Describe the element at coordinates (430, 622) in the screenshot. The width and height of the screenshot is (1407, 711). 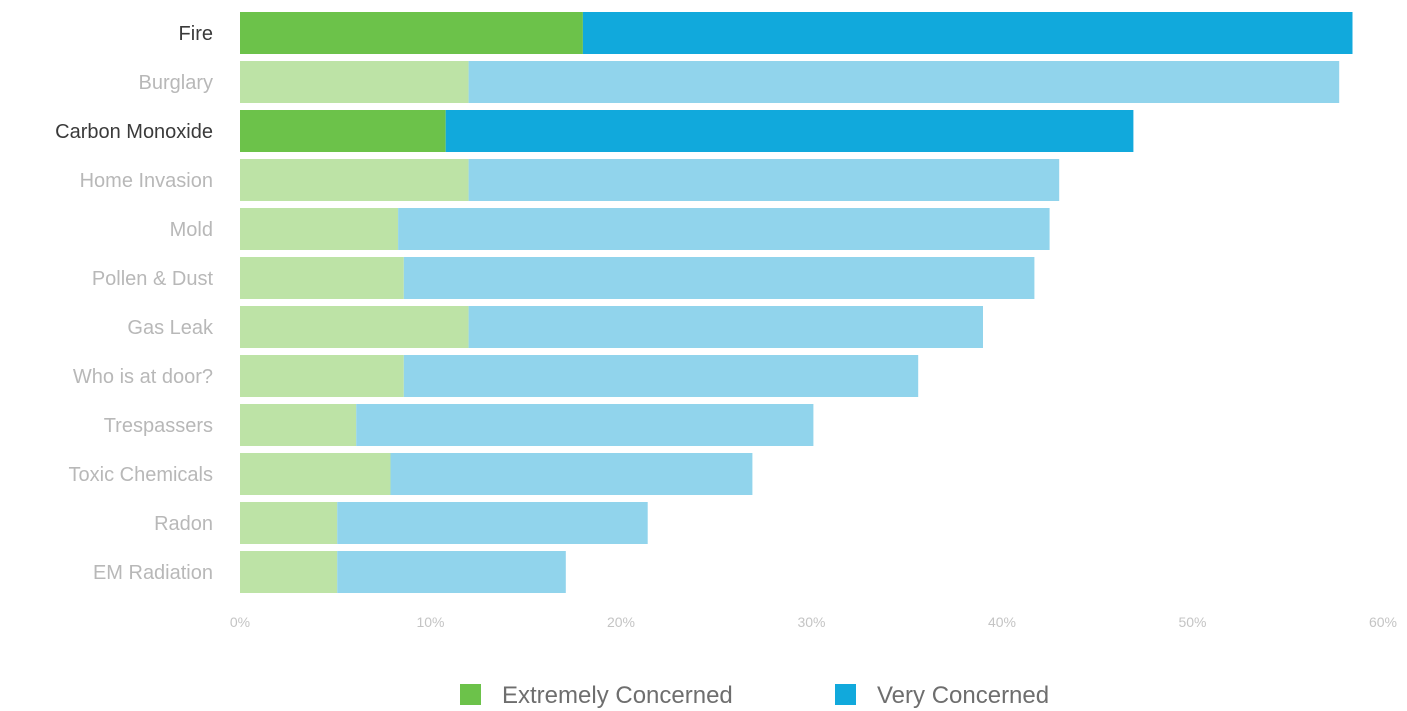
I see `x-tick-label: 10%` at that location.